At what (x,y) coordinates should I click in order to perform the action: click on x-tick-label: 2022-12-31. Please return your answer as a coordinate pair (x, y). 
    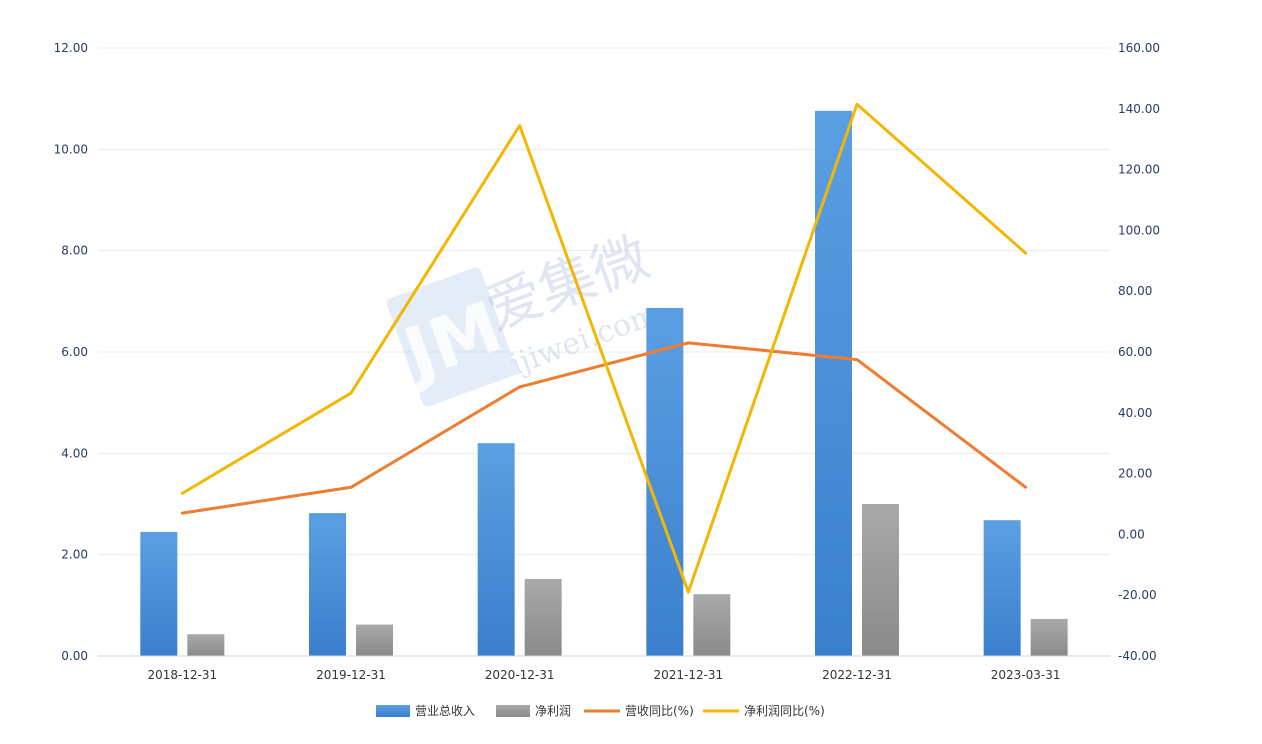
    Looking at the image, I should click on (857, 675).